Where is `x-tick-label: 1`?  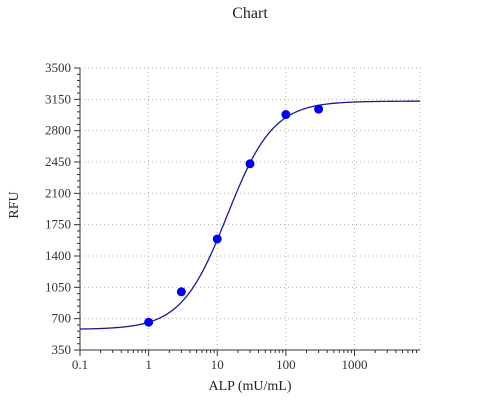 x-tick-label: 1 is located at coordinates (148, 364).